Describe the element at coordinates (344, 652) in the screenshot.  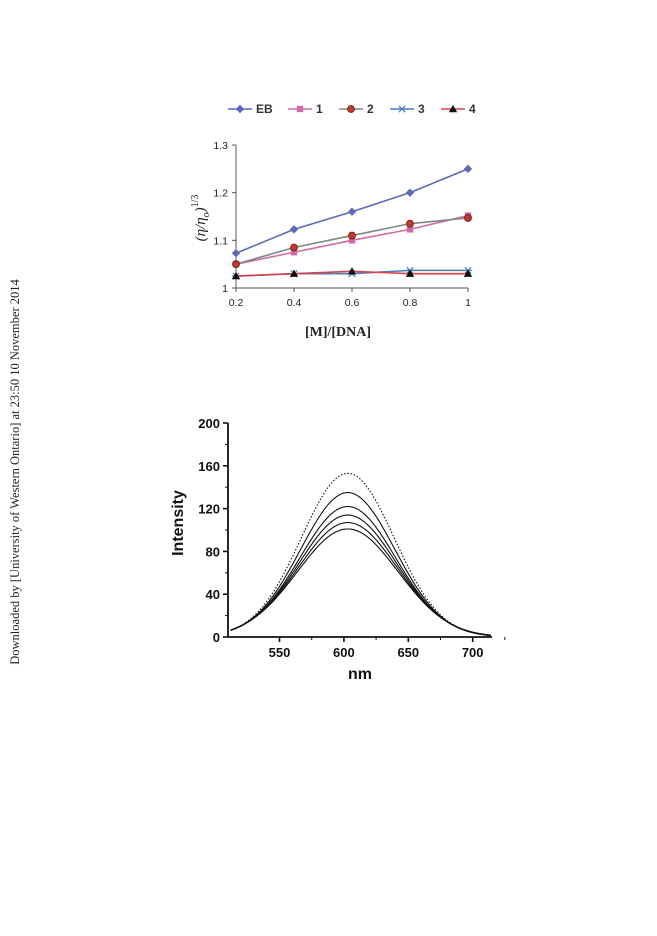
I see `chart2-x-tick-label: 600` at that location.